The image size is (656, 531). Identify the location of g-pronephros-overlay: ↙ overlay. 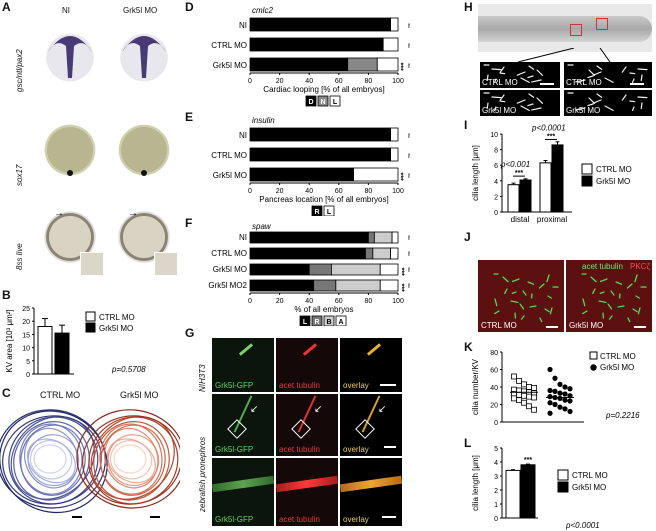
(371, 425).